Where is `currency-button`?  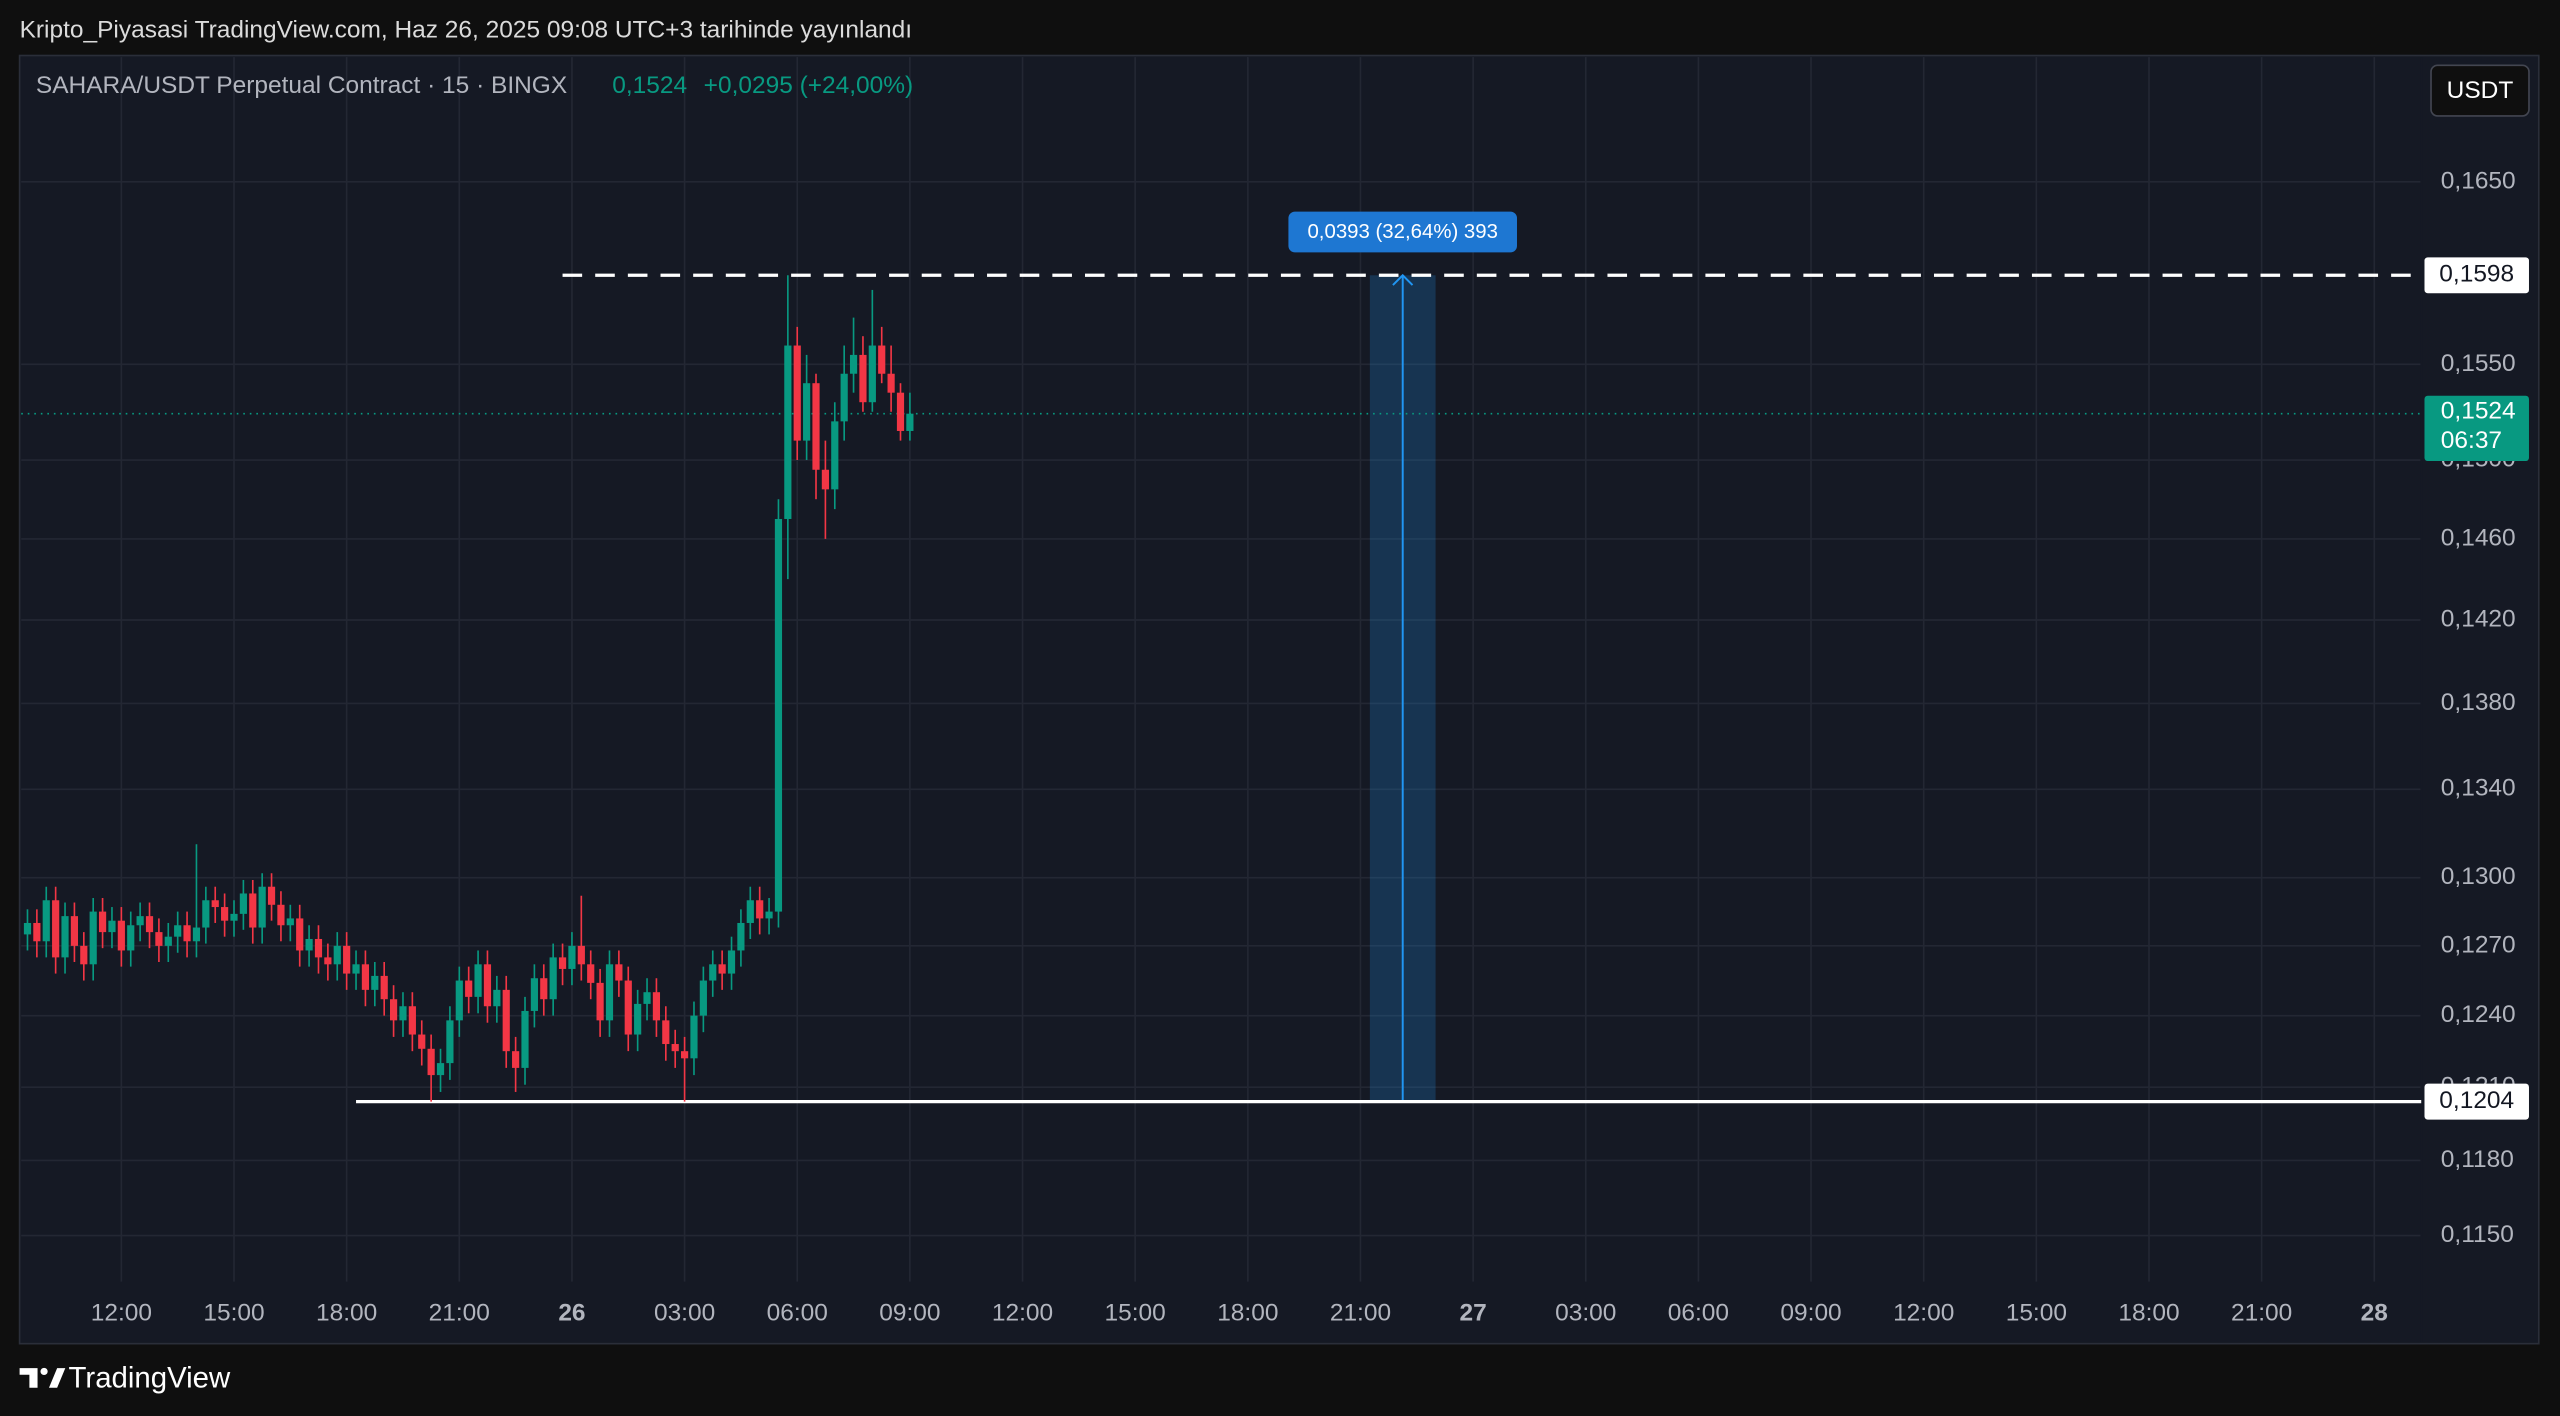 currency-button is located at coordinates (2480, 90).